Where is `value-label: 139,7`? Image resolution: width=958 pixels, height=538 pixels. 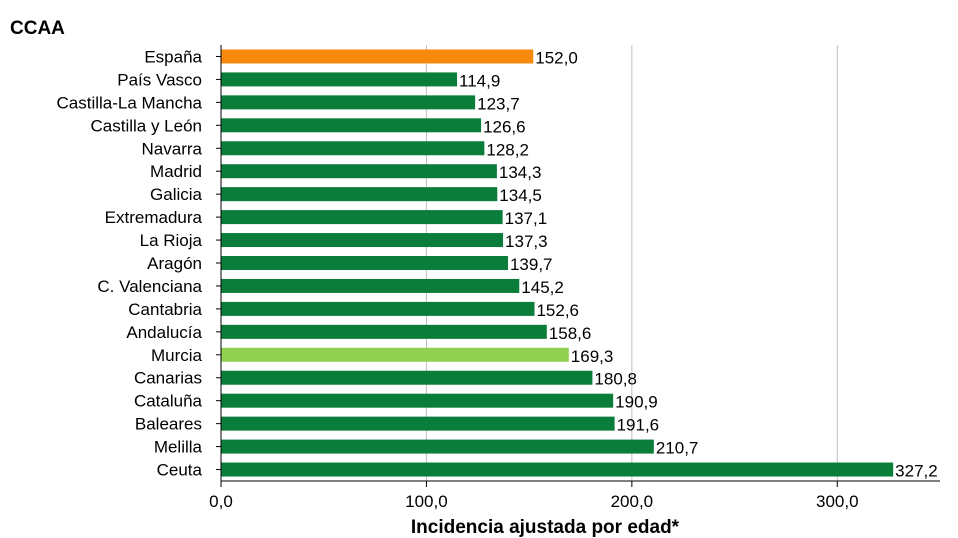 value-label: 139,7 is located at coordinates (531, 264).